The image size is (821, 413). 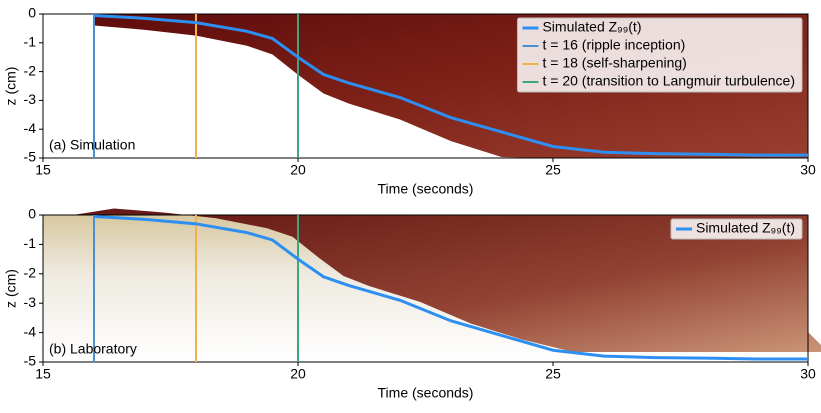 What do you see at coordinates (614, 63) in the screenshot?
I see `legend-label: t = 18 (self-sharpening)` at bounding box center [614, 63].